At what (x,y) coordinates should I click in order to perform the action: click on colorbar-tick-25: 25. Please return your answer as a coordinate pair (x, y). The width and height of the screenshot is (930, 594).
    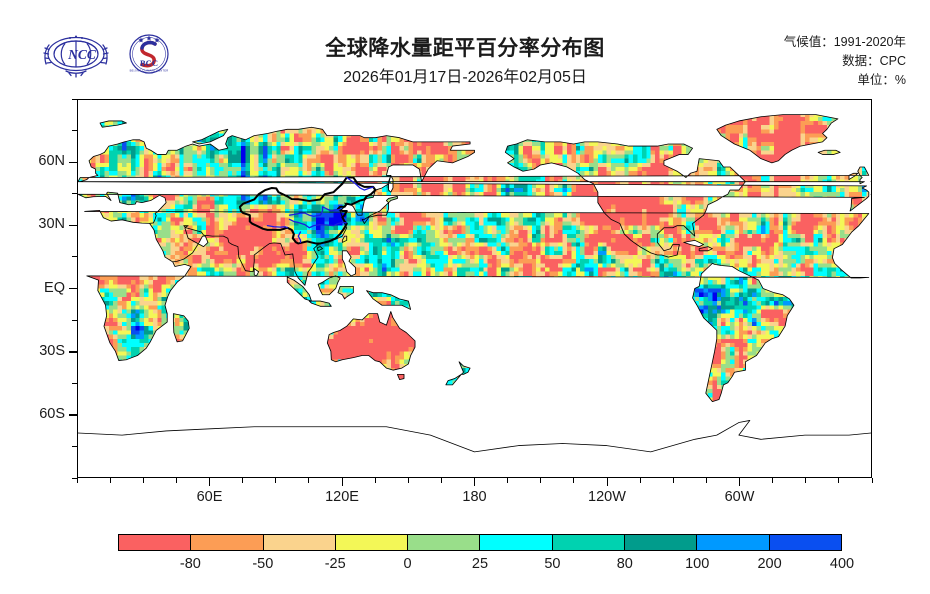
    Looking at the image, I should click on (480, 564).